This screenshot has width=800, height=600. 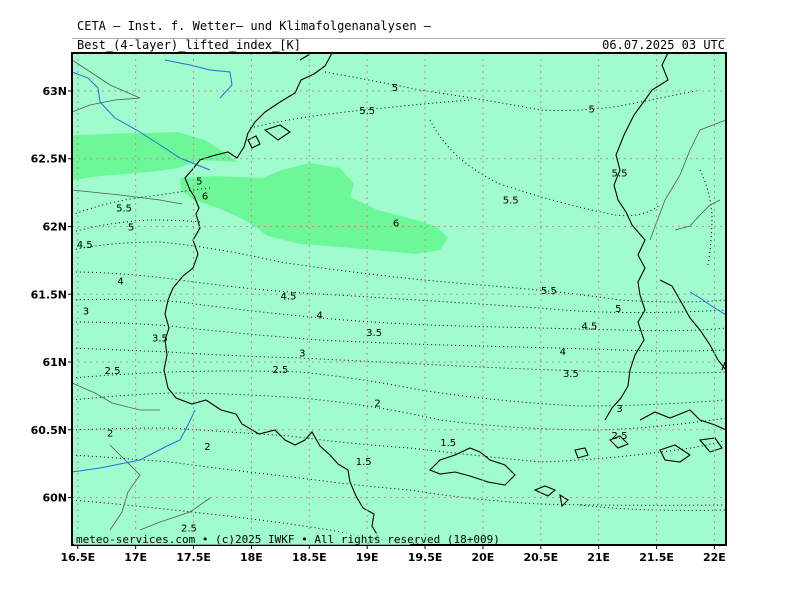 I want to click on latitude-labels: 63N 62.5N 62N 61.5N 61N 60.5N 60N, so click(x=51, y=295).